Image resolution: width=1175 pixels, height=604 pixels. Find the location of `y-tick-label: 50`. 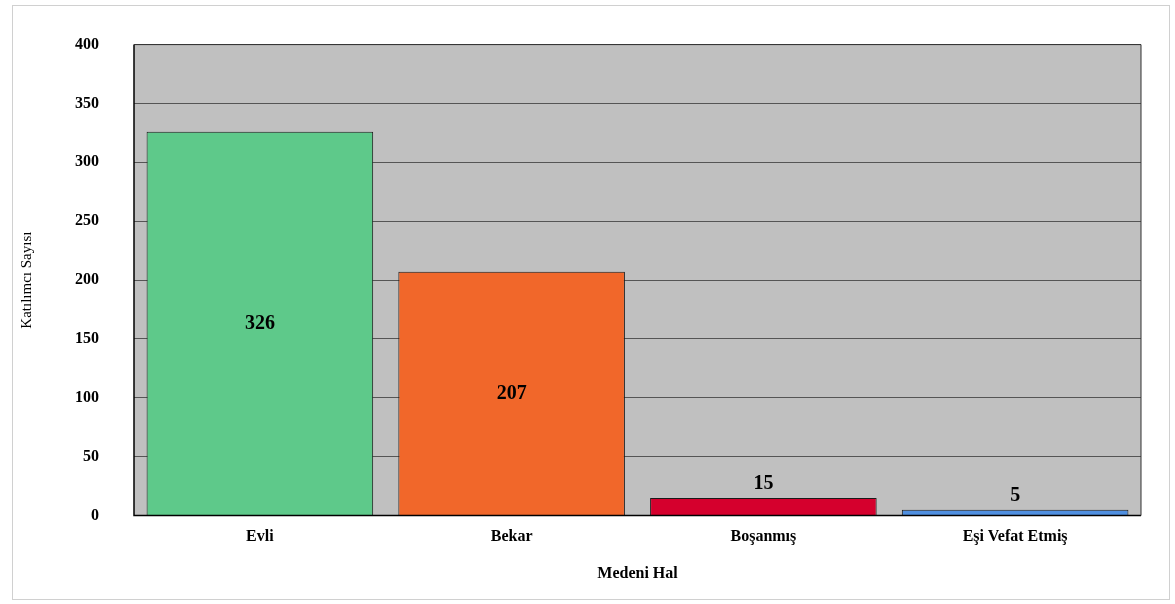

y-tick-label: 50 is located at coordinates (91, 455).